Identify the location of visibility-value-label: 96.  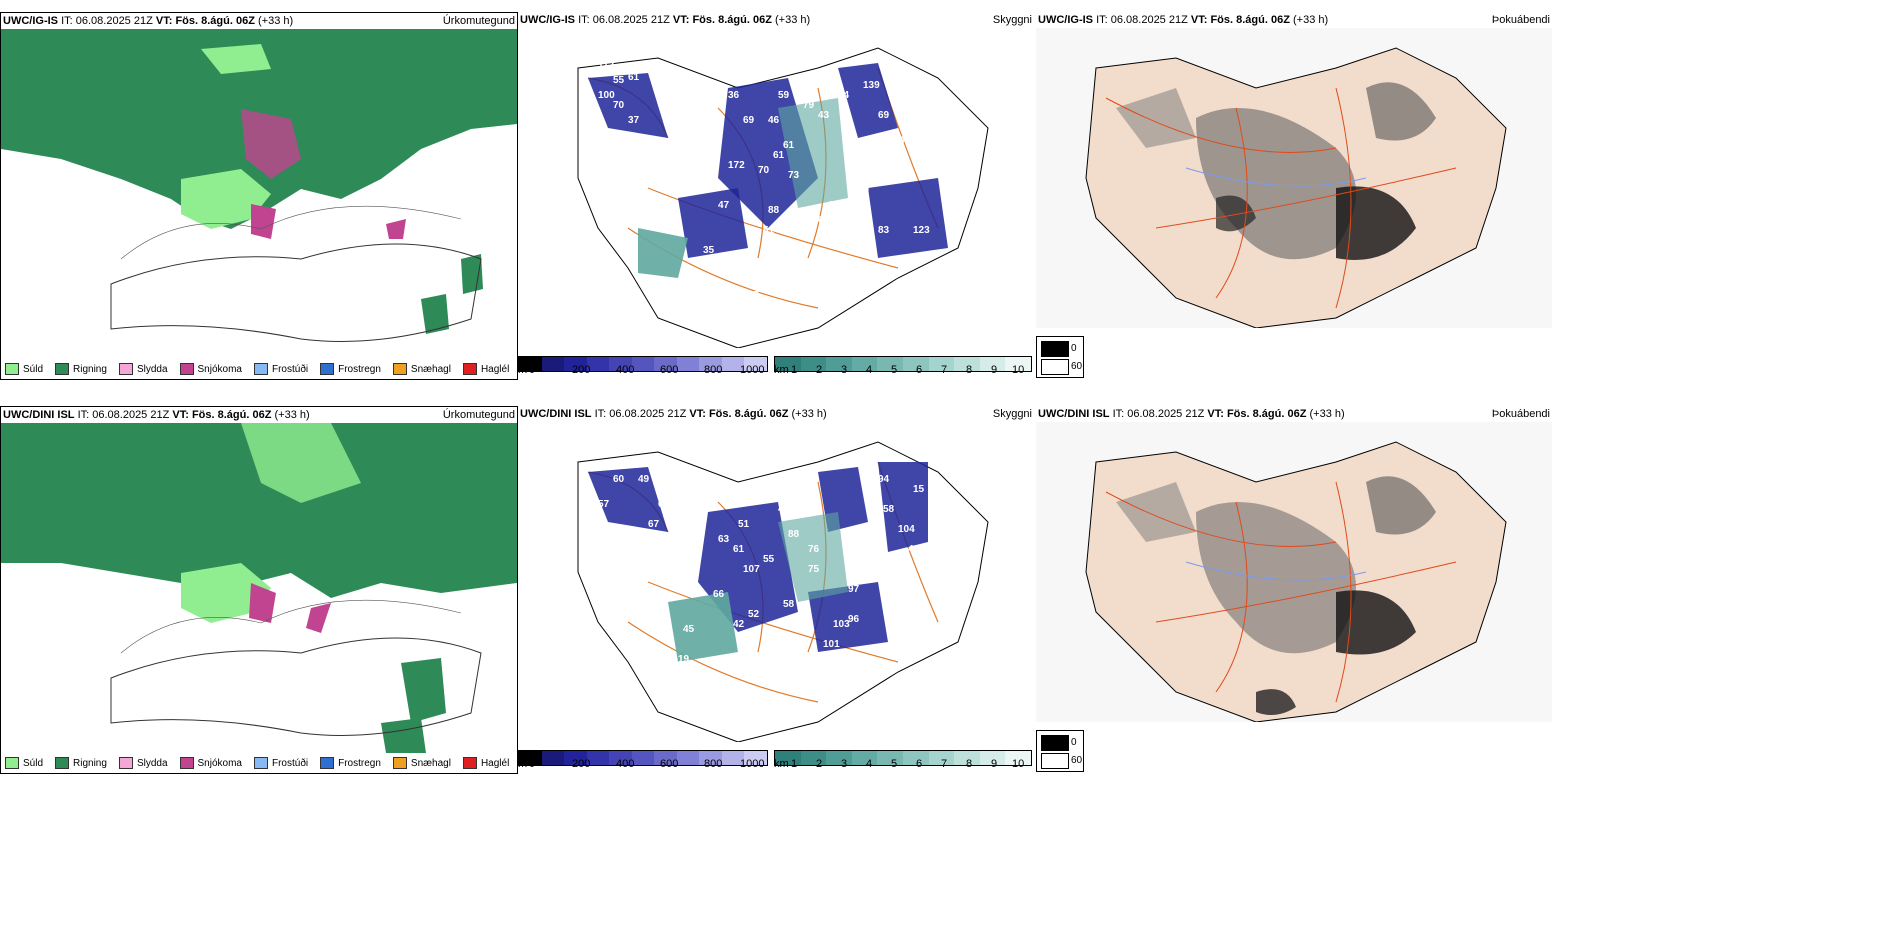
(854, 619).